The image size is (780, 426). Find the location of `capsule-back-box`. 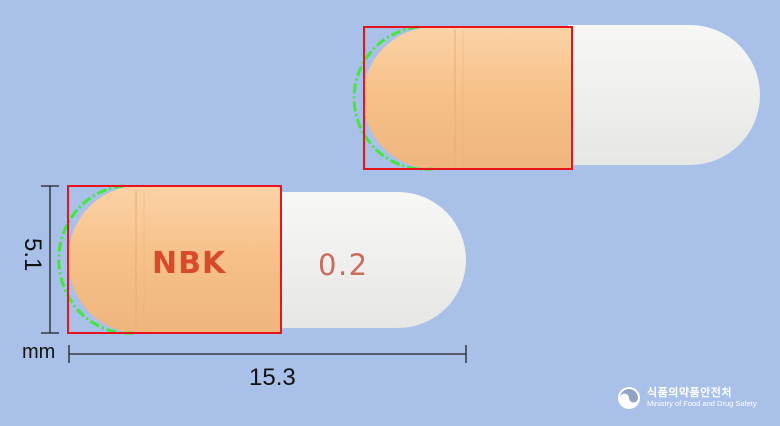

capsule-back-box is located at coordinates (468, 98).